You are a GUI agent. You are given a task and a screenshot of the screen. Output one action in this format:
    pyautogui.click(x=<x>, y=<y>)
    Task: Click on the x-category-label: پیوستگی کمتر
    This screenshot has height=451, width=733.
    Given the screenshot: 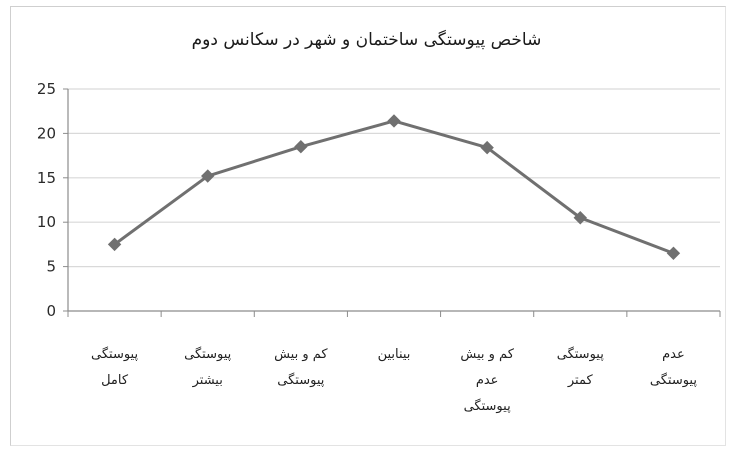 What is the action you would take?
    pyautogui.click(x=580, y=367)
    